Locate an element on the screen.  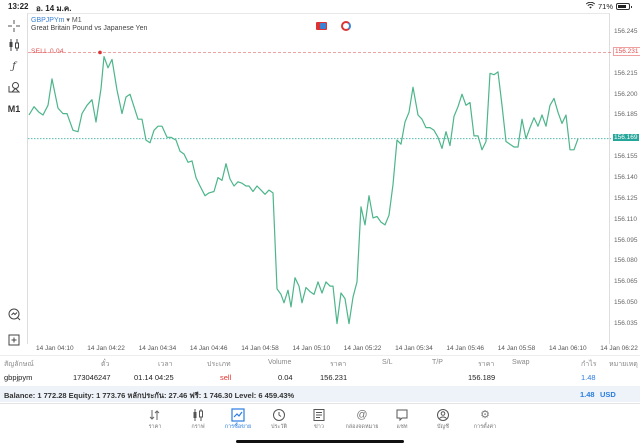
chart-type-button is located at coordinates (14, 45).